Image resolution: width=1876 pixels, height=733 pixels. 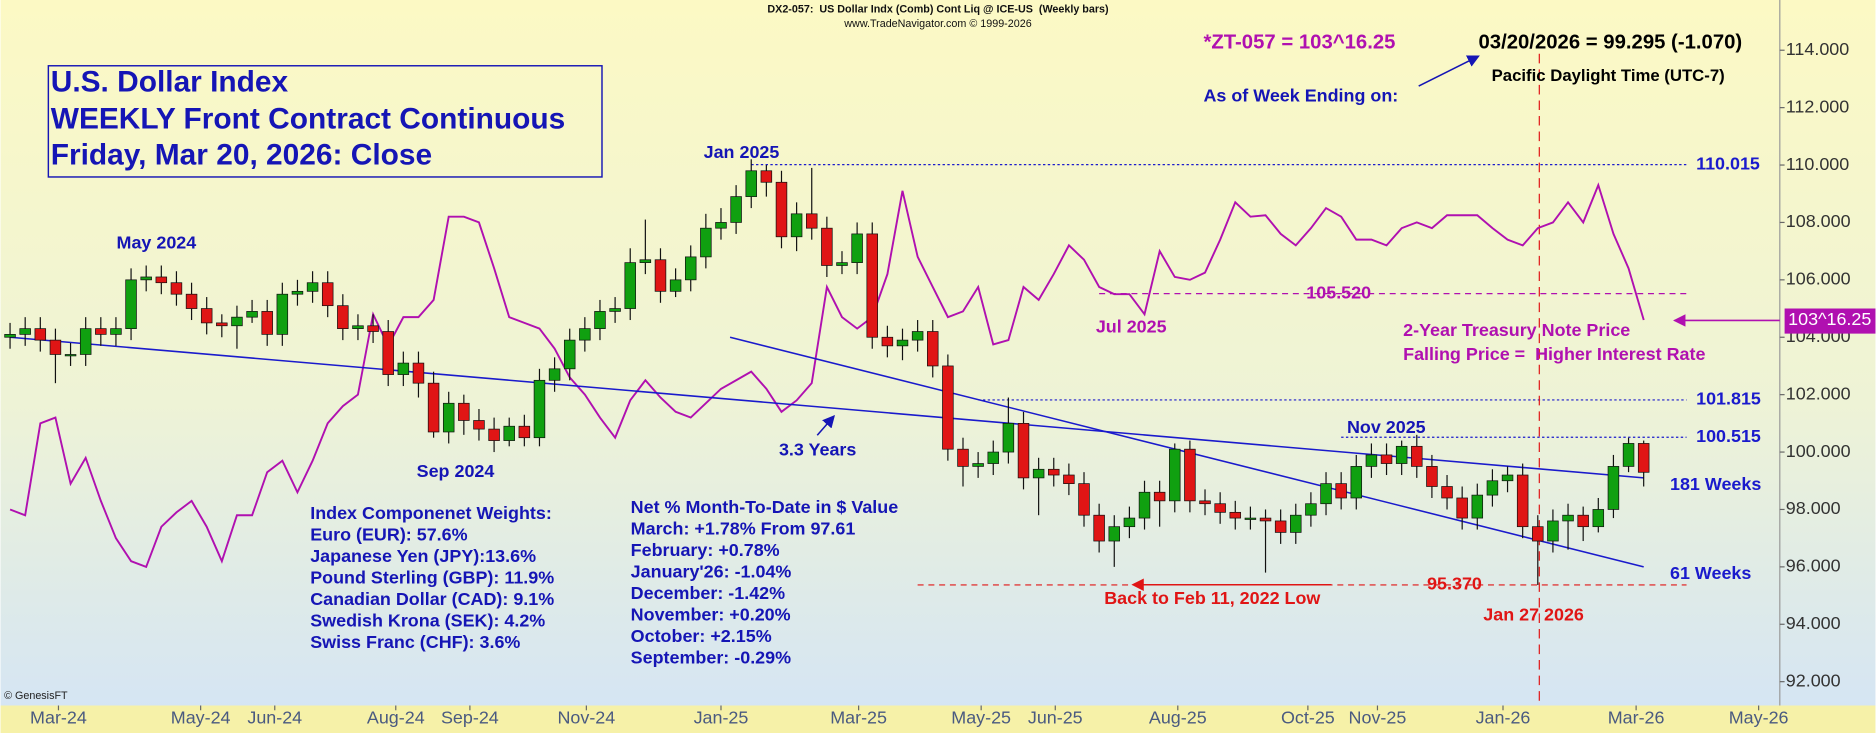 I want to click on x-tick-label: Jun-24, so click(x=274, y=717).